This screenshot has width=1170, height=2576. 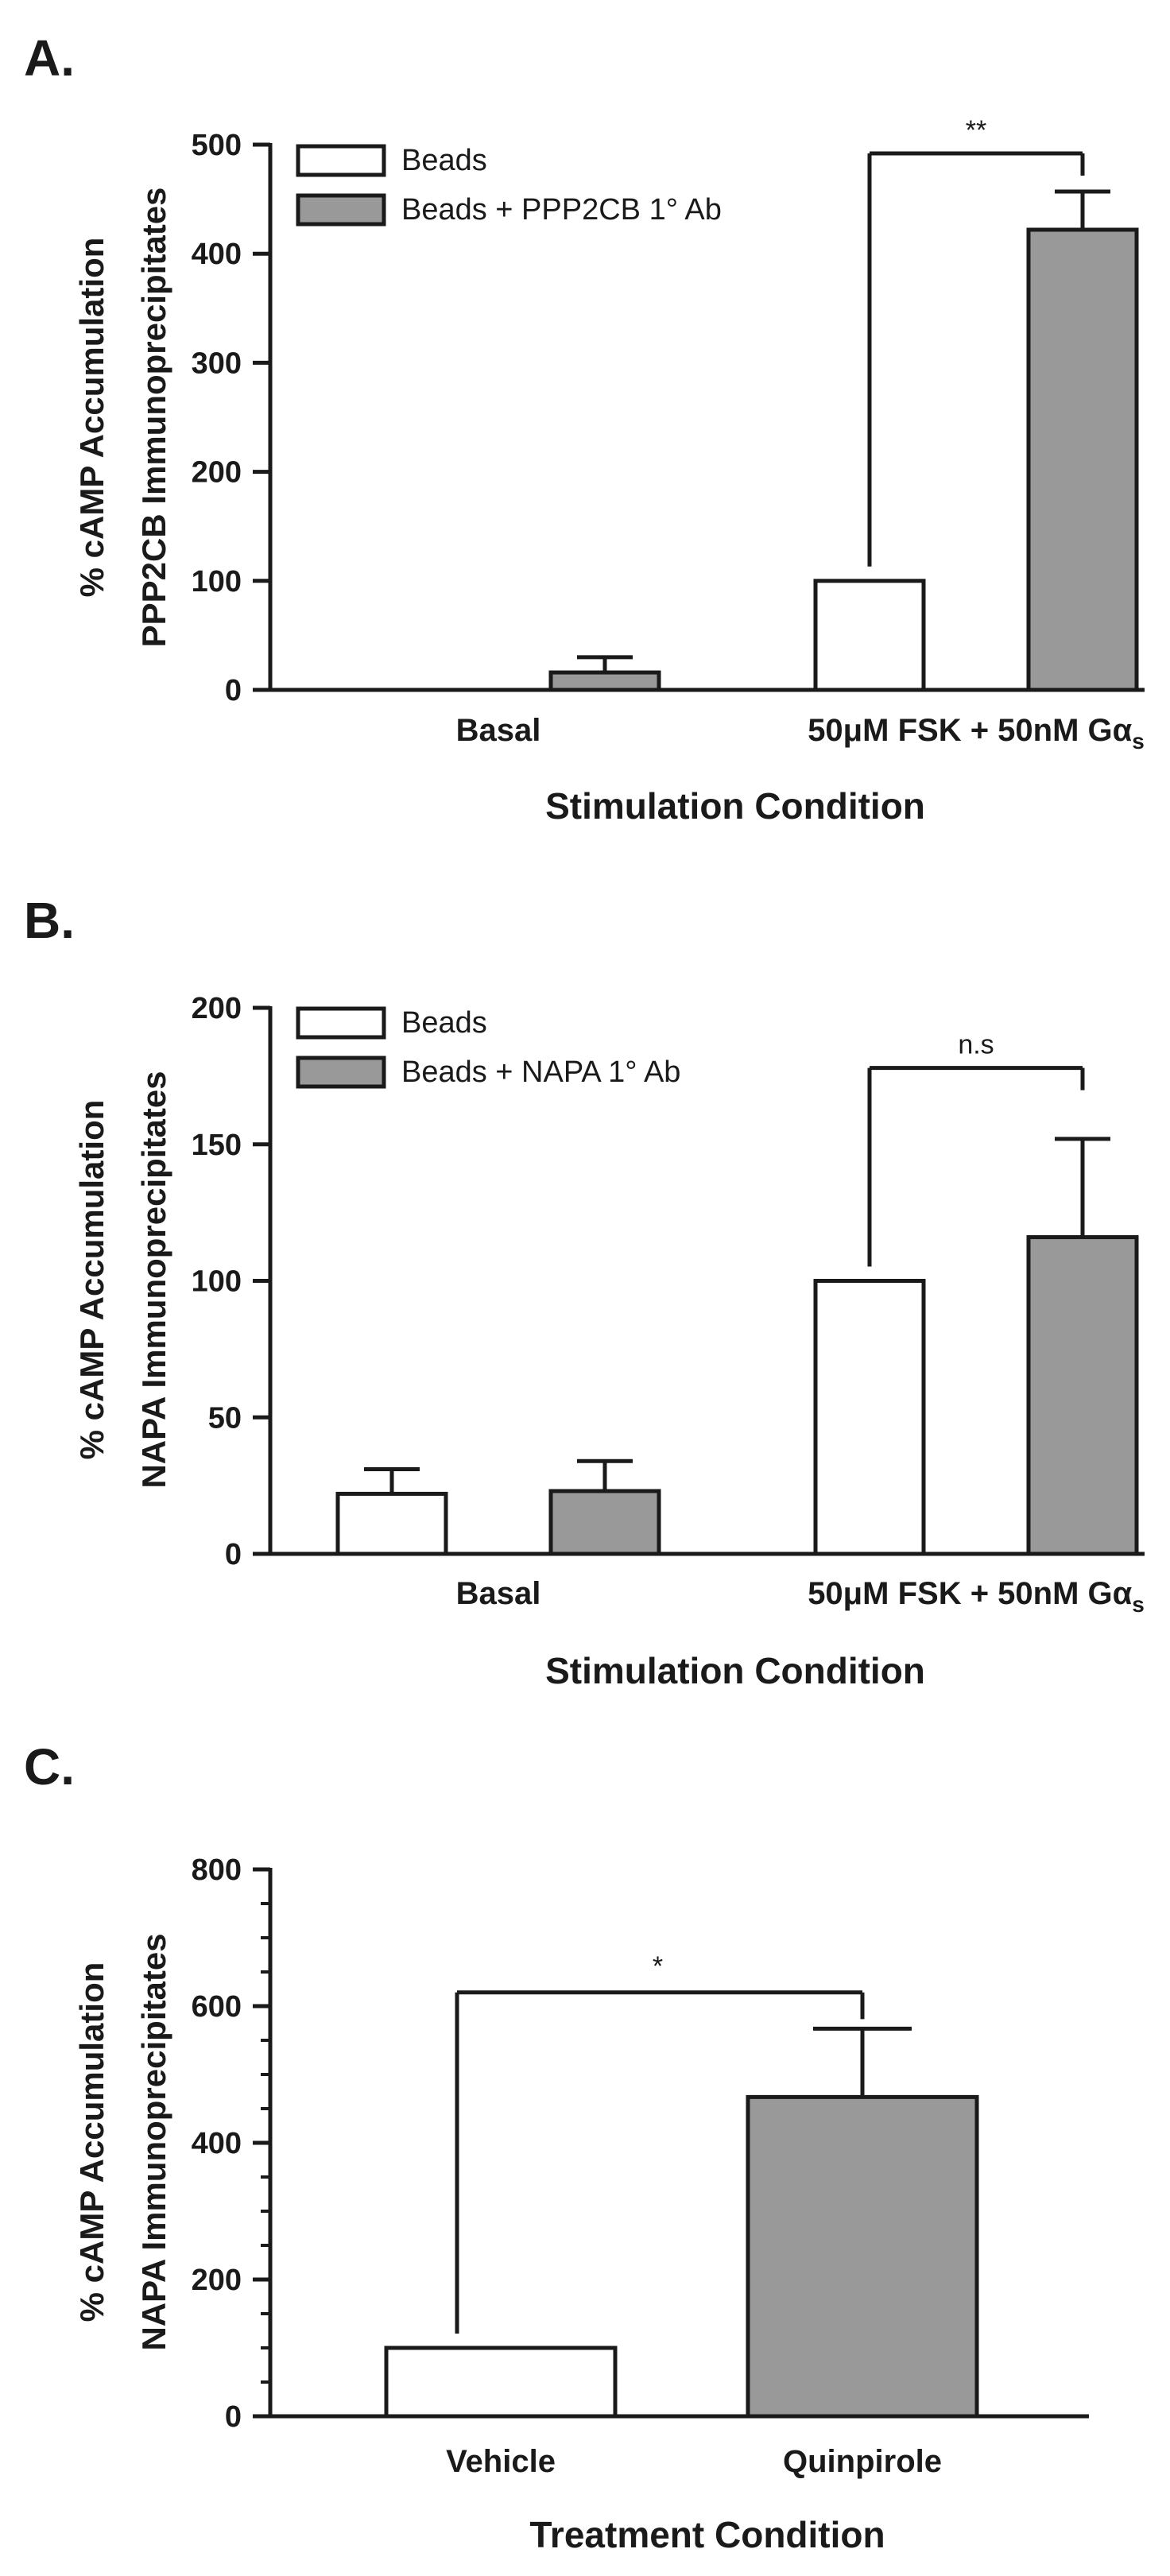 What do you see at coordinates (217, 145) in the screenshot?
I see `y-tick-label: 500` at bounding box center [217, 145].